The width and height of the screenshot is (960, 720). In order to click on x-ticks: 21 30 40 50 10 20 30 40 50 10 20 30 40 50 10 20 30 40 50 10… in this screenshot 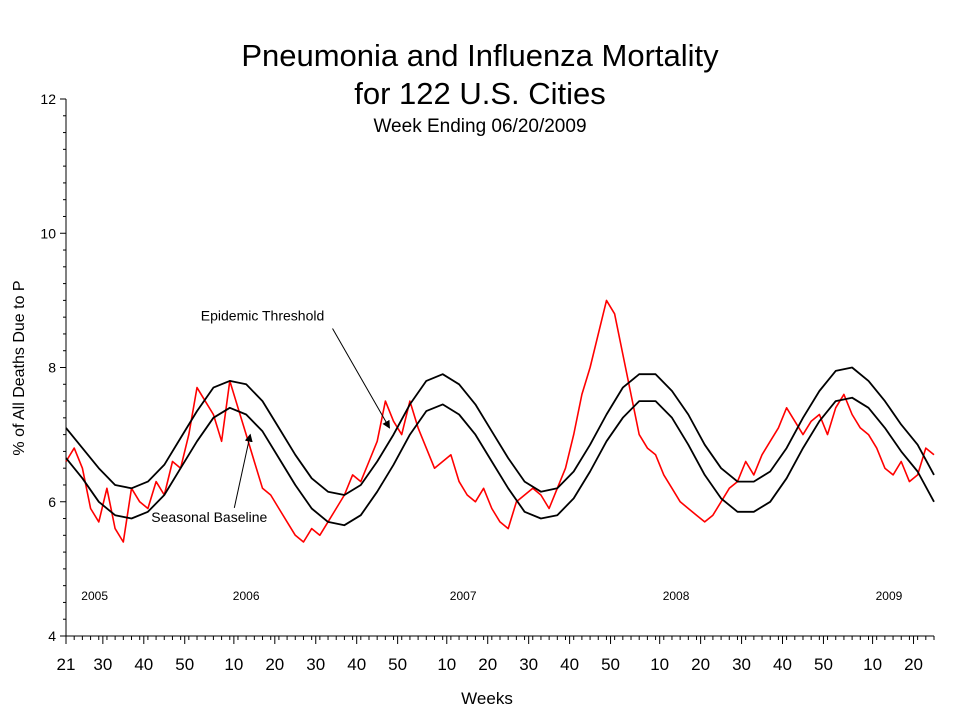, I will do `click(496, 655)`.